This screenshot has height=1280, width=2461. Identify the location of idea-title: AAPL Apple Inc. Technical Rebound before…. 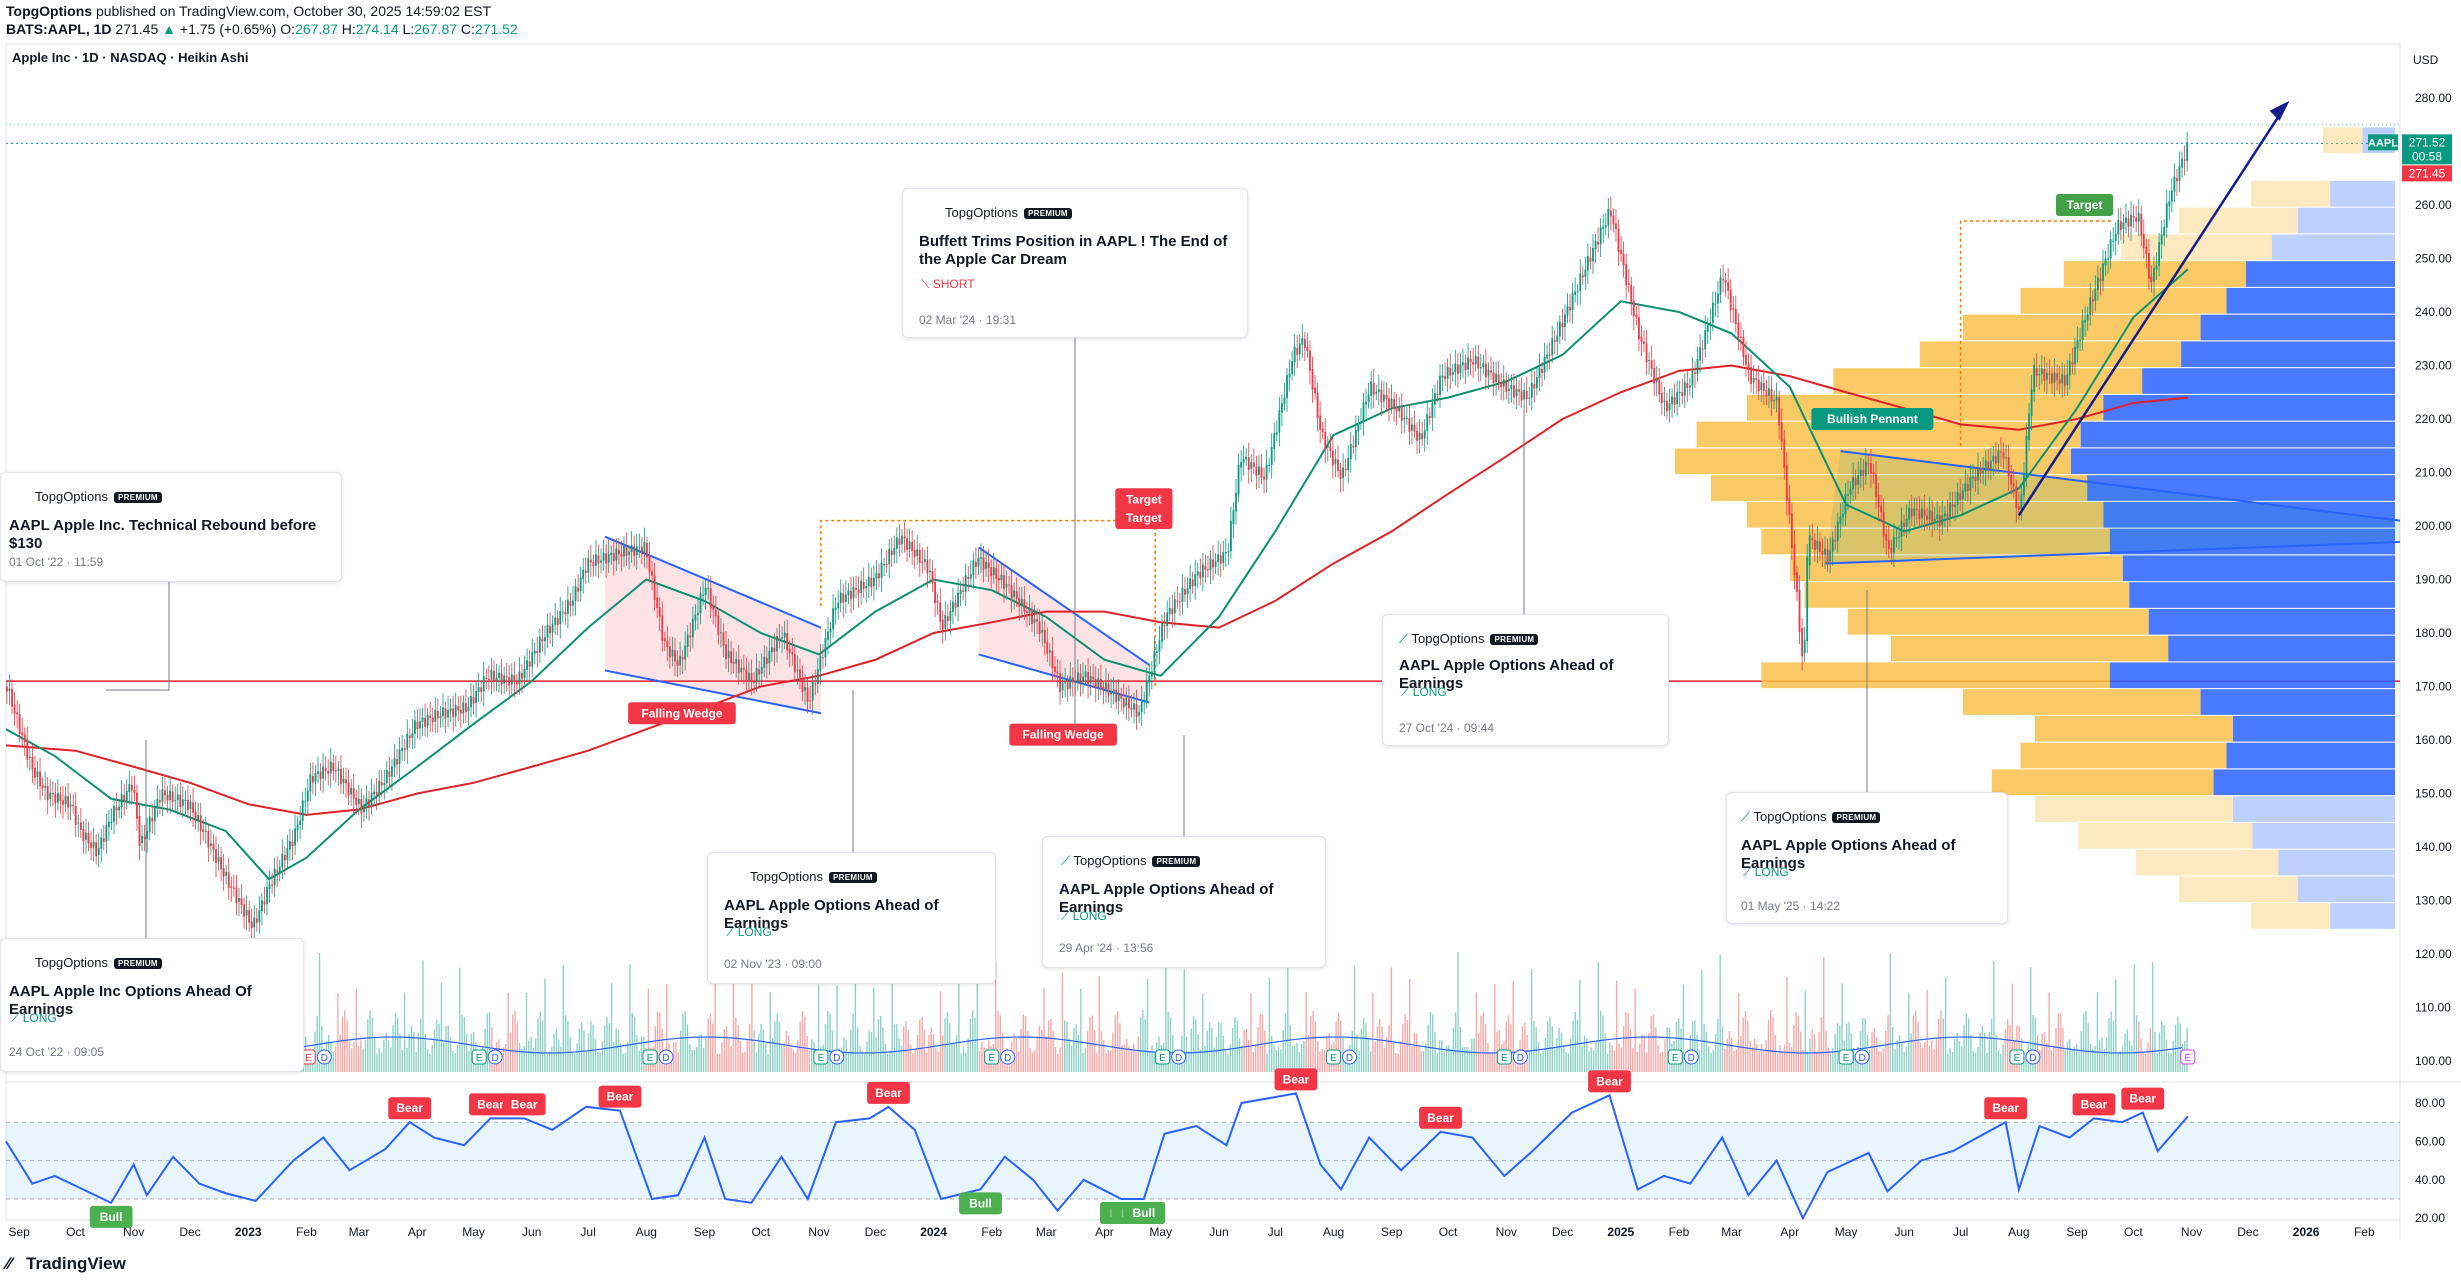
(163, 534).